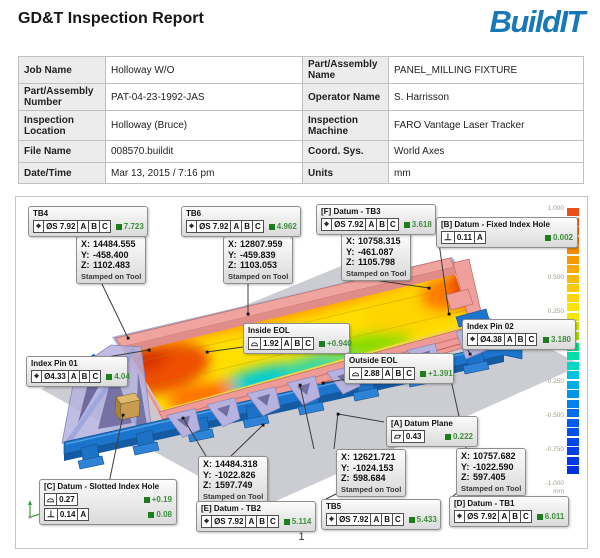 The height and width of the screenshot is (558, 600). I want to click on scale-label: -0.250, so click(554, 381).